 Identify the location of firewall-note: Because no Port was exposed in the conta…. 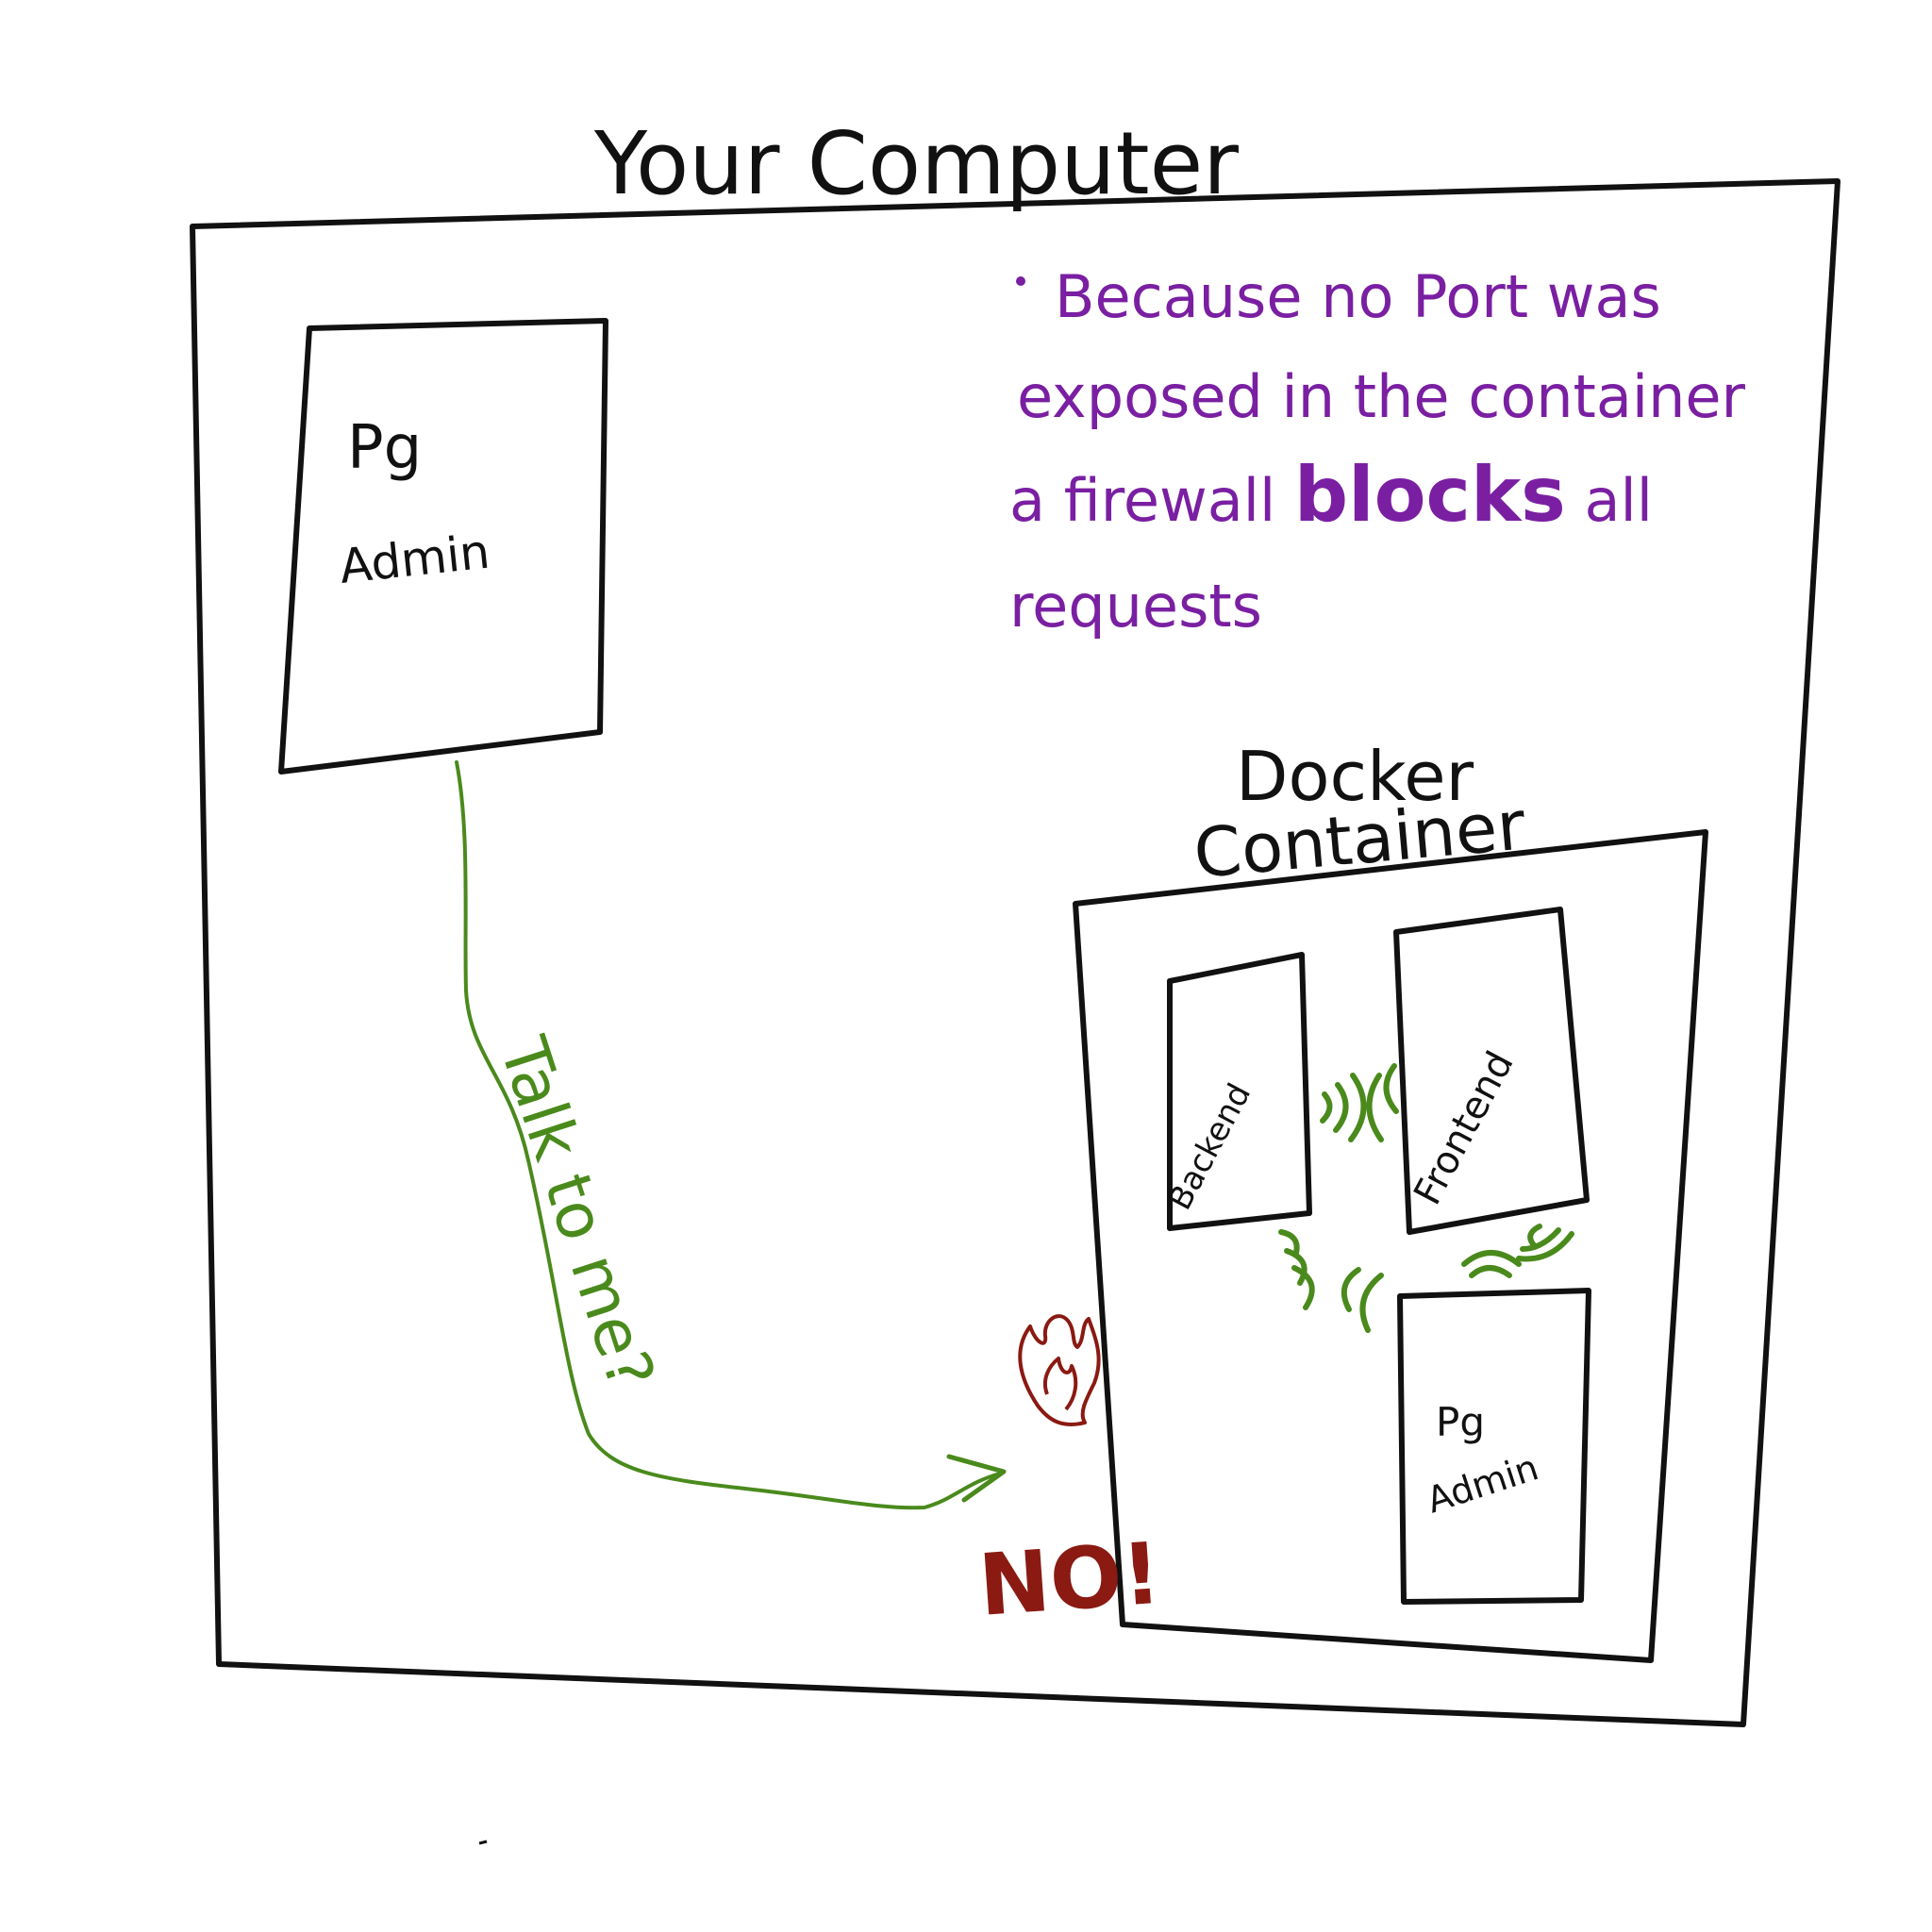
(1378, 451).